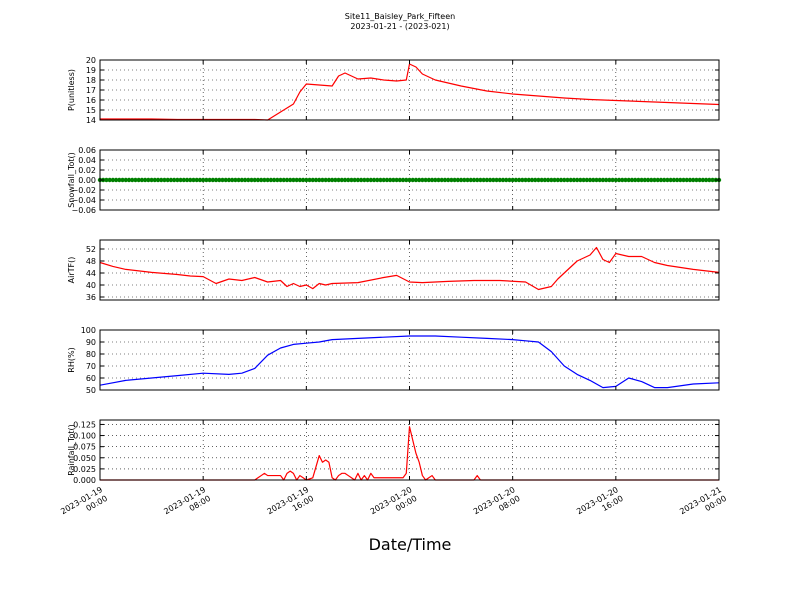 The image size is (800, 600). I want to click on y-tick-label: 0.025, so click(84, 469).